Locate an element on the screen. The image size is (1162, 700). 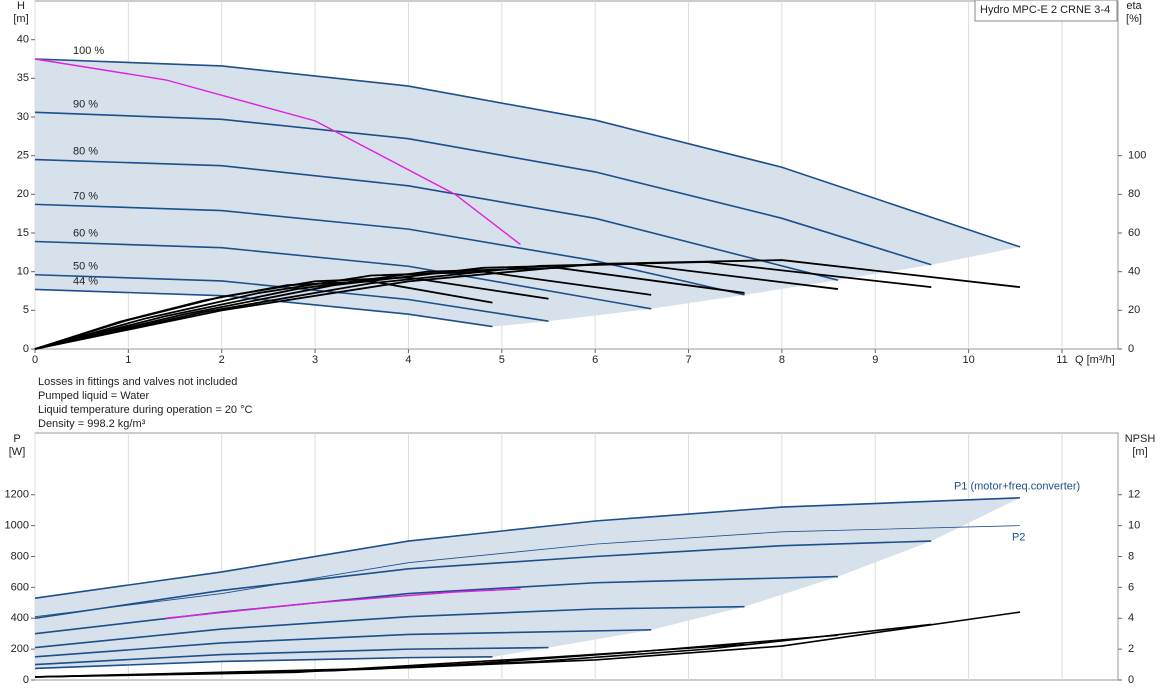
x-tick-label: 7 is located at coordinates (688, 360).